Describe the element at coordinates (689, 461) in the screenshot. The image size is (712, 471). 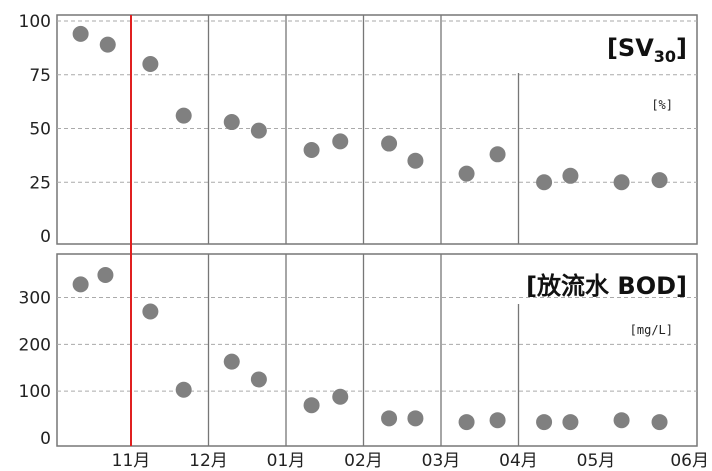
I see `month-label: 06月` at that location.